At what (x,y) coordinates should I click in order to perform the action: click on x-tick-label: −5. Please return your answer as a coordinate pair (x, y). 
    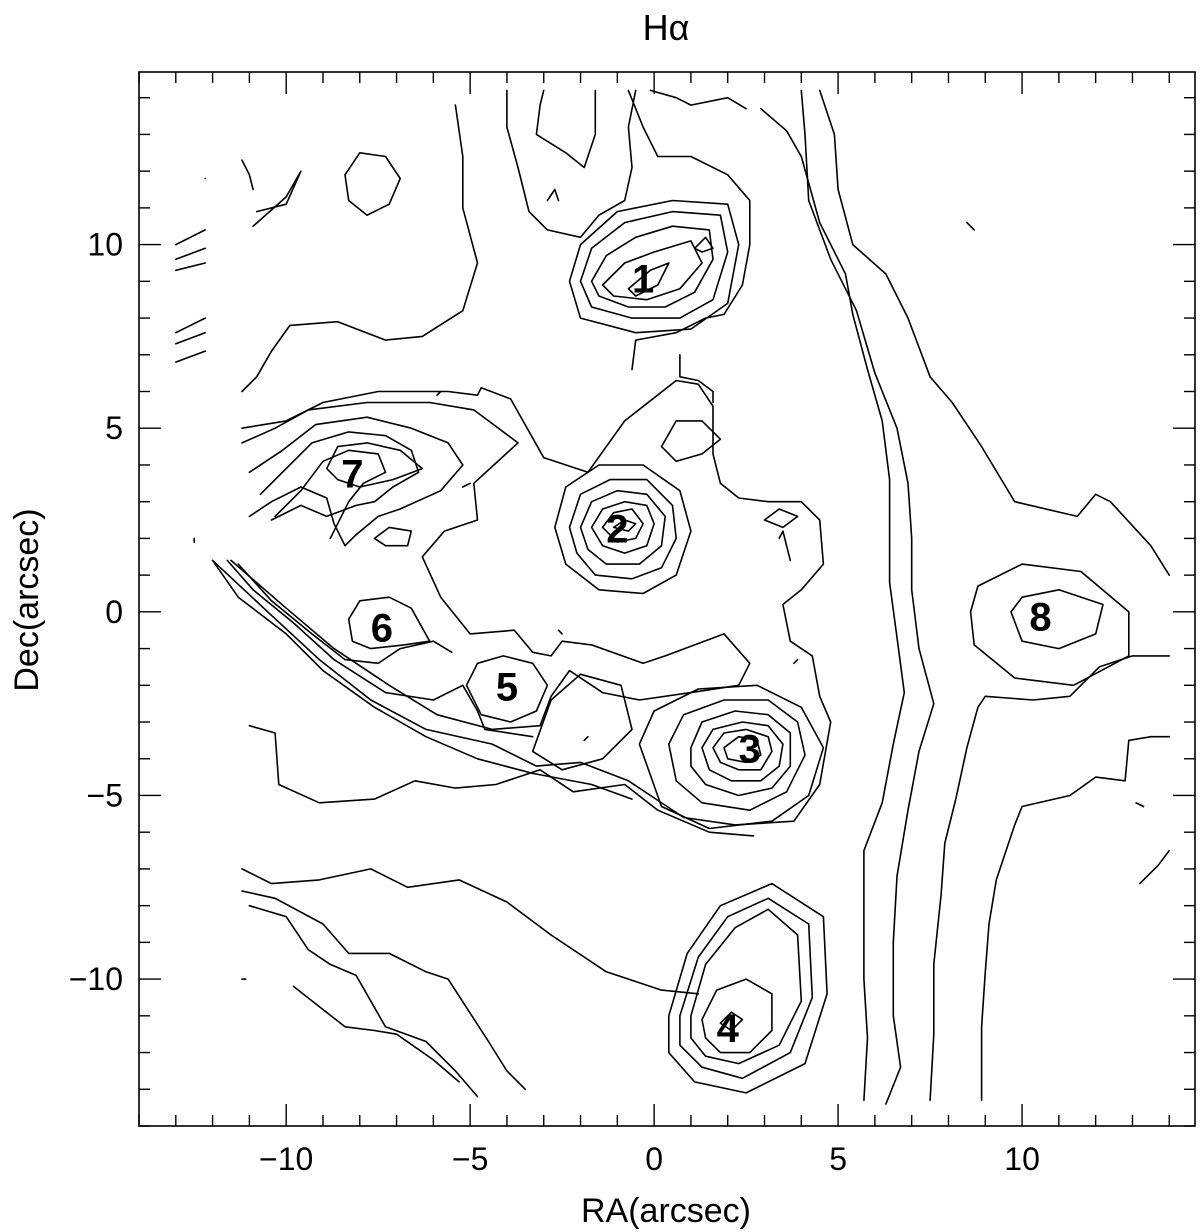
    Looking at the image, I should click on (470, 1159).